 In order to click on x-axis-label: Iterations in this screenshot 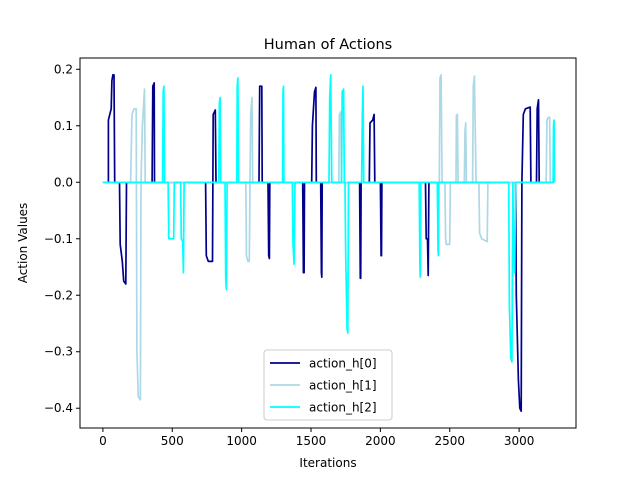, I will do `click(327, 463)`.